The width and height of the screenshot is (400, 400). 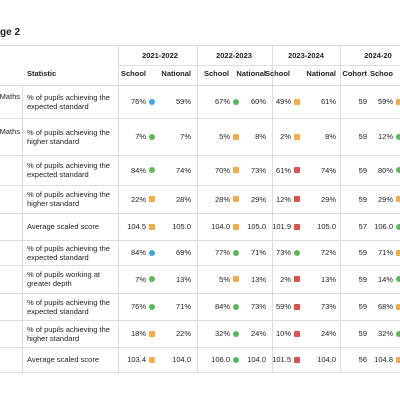 I want to click on year-header: 2021-2022, so click(x=160, y=55).